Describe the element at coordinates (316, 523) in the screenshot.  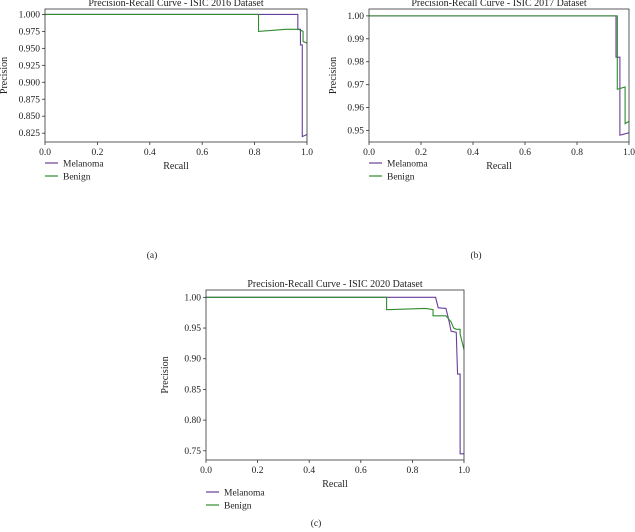
I see `panel-caption: (c)` at that location.